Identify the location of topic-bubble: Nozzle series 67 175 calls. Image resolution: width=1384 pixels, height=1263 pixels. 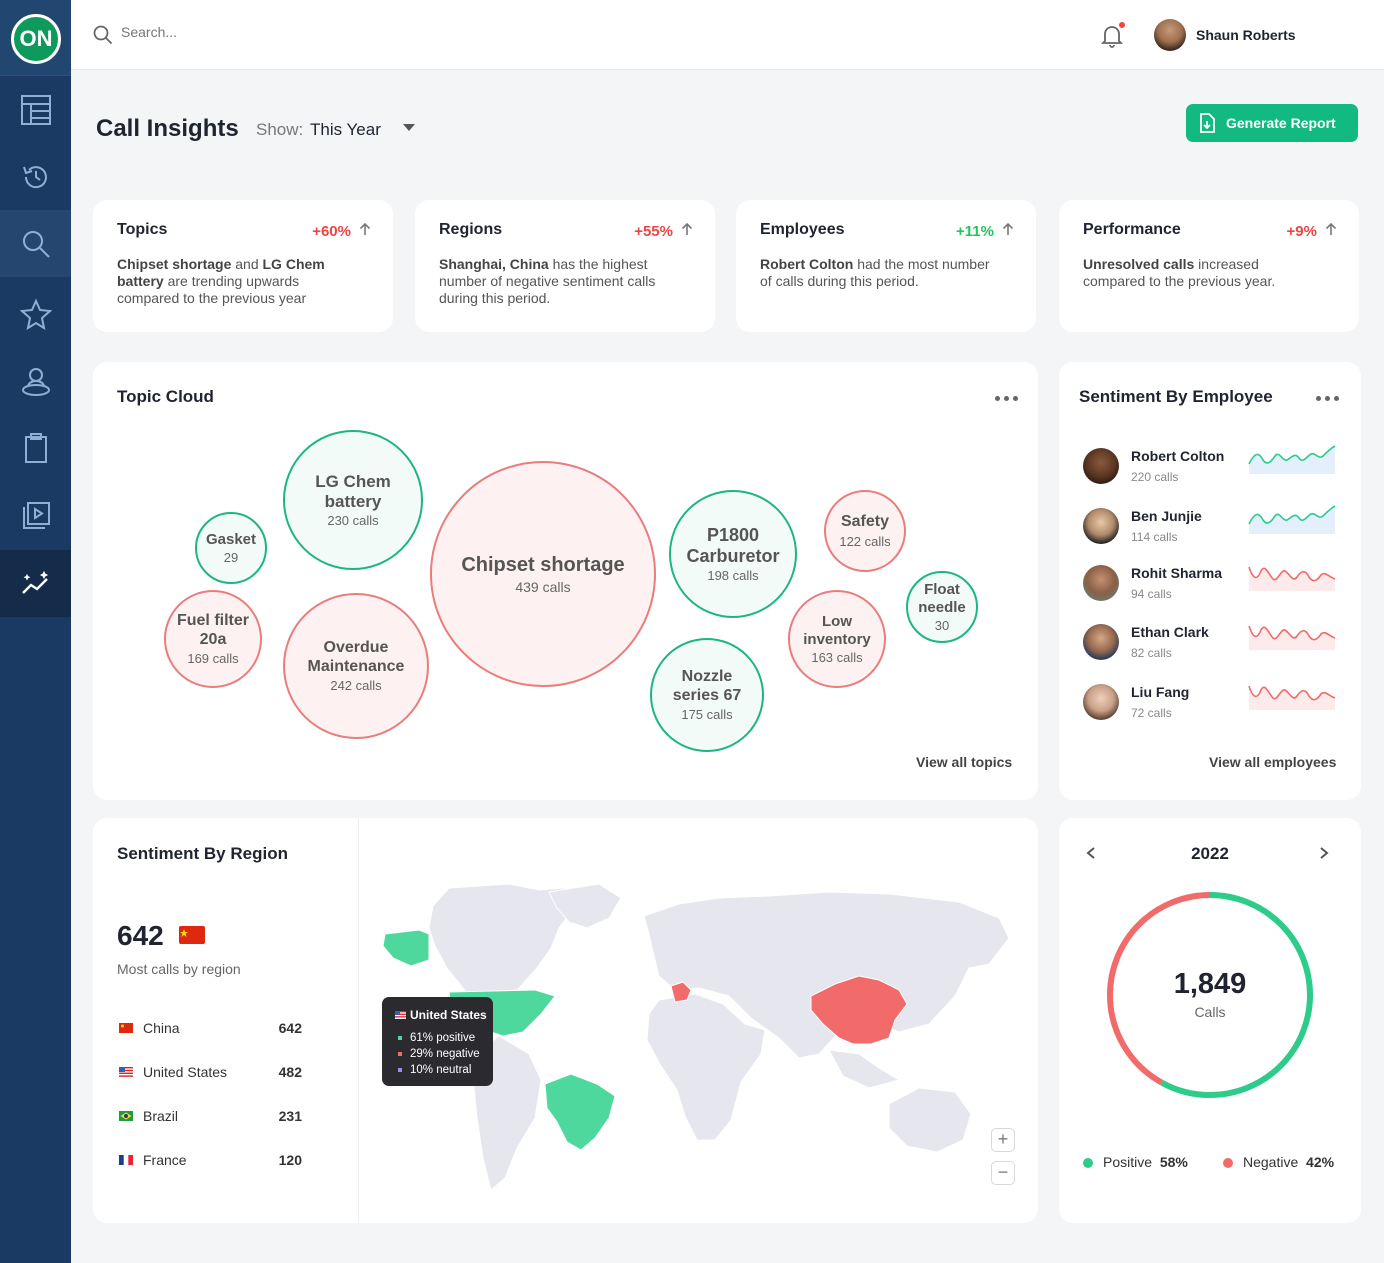
(707, 695).